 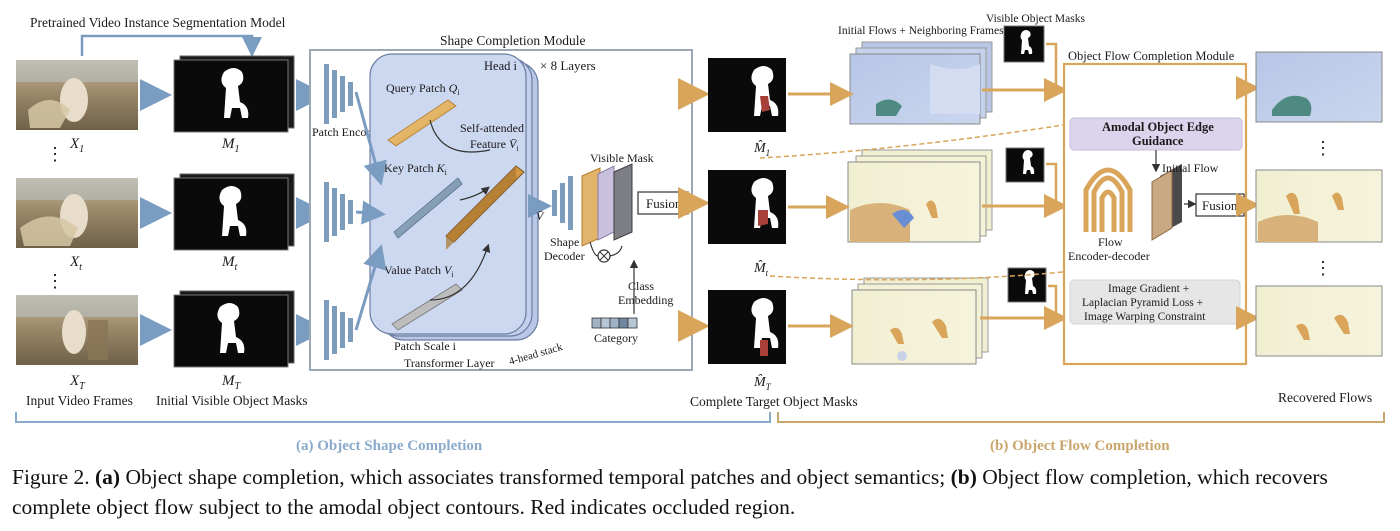 What do you see at coordinates (774, 401) in the screenshot?
I see `complete-target-label: Complete Target Object Masks` at bounding box center [774, 401].